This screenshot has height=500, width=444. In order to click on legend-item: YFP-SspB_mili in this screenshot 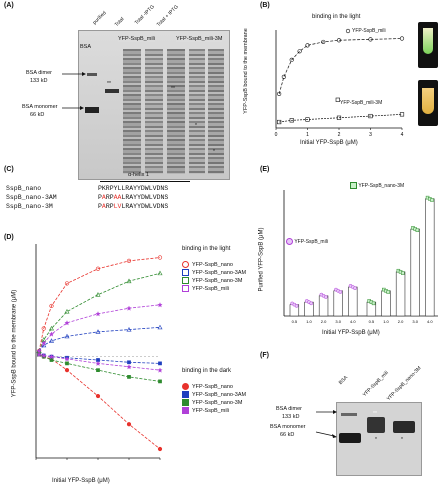, I will do `click(214, 288)`.